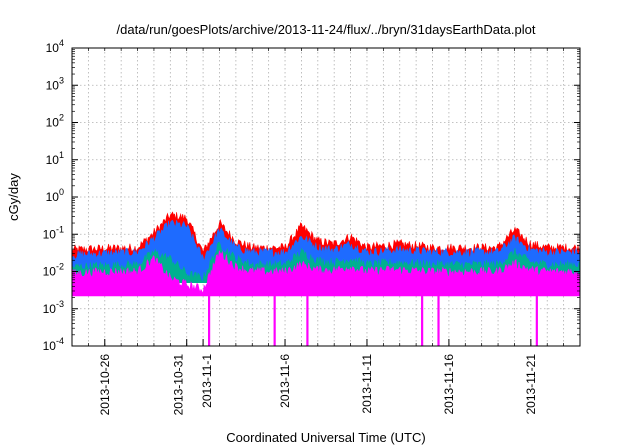 This screenshot has width=640, height=448. I want to click on y-tick-label: 10², so click(55, 121).